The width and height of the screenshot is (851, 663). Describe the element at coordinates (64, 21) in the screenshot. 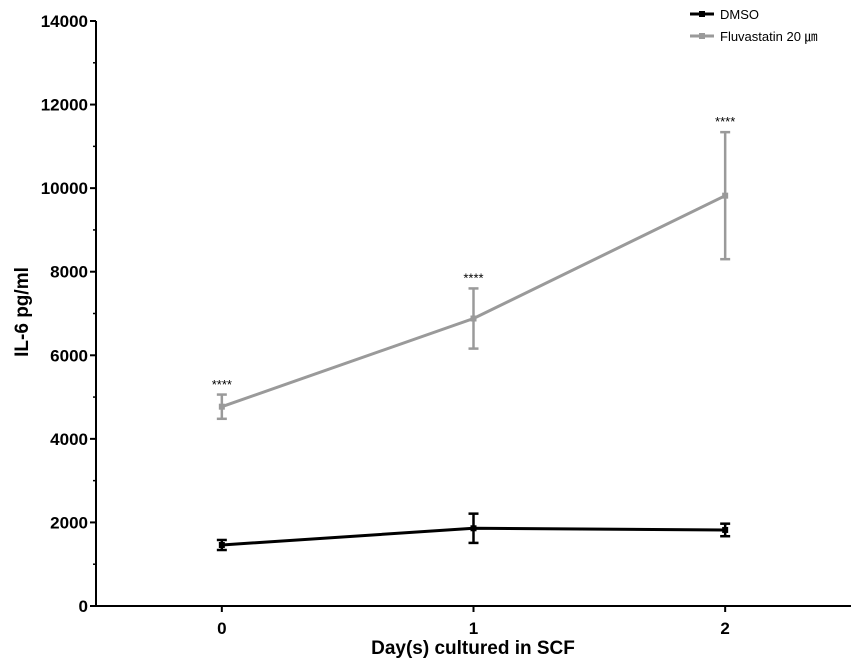

I see `y-tick-label: 14000` at that location.